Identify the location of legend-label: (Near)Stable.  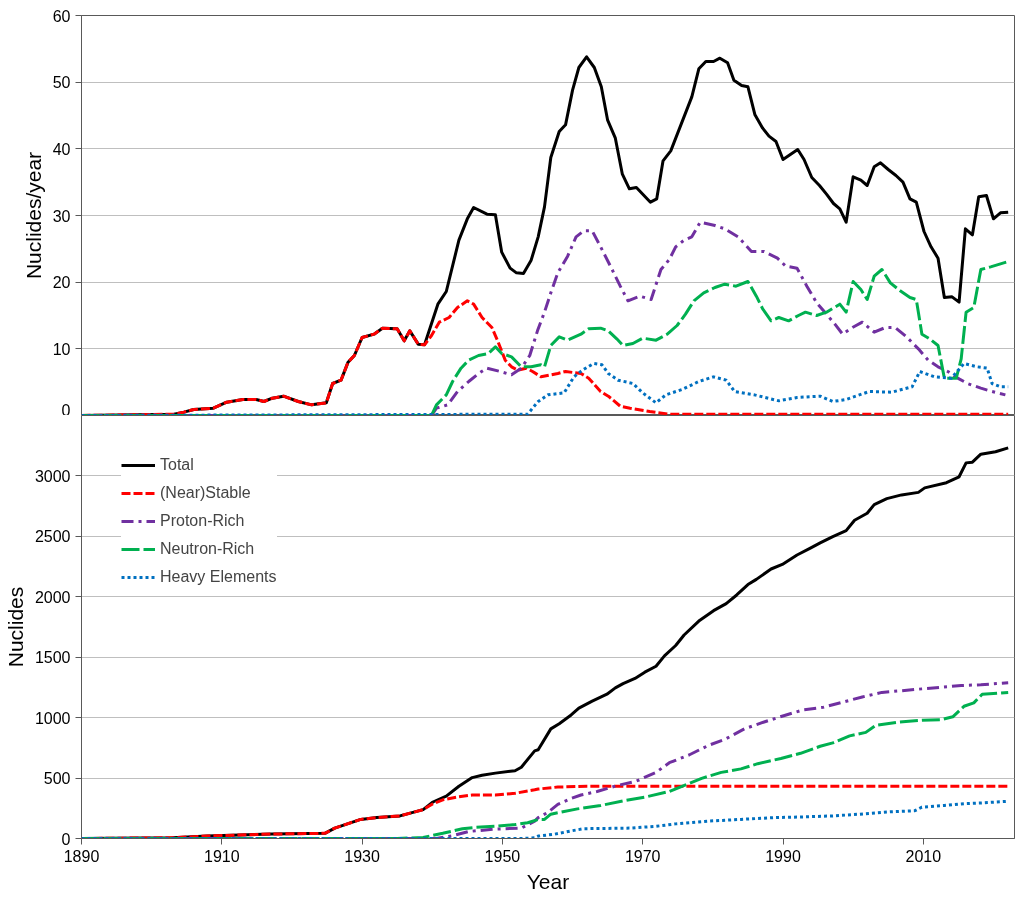
(205, 493).